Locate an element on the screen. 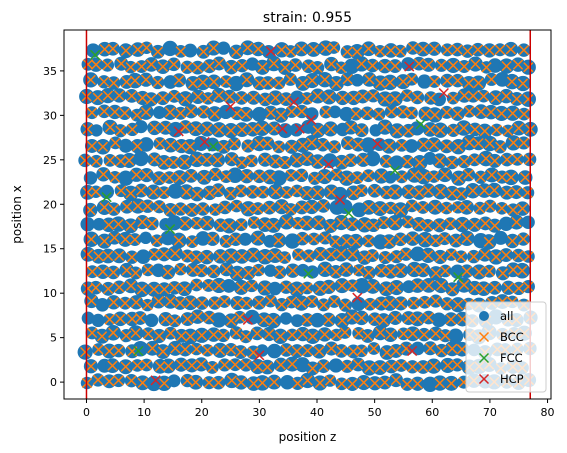 Image resolution: width=567 pixels, height=453 pixels. legend-box is located at coordinates (506, 347).